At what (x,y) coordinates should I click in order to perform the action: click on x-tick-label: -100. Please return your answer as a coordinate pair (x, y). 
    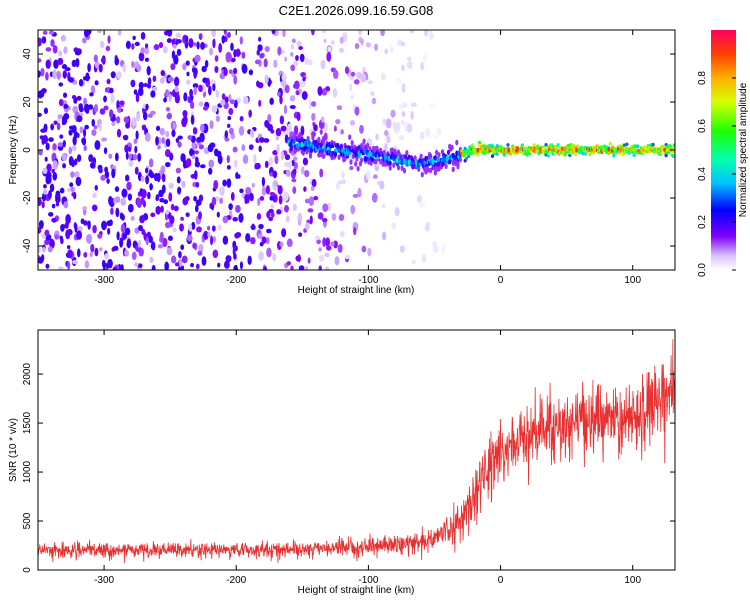
    Looking at the image, I should click on (368, 280).